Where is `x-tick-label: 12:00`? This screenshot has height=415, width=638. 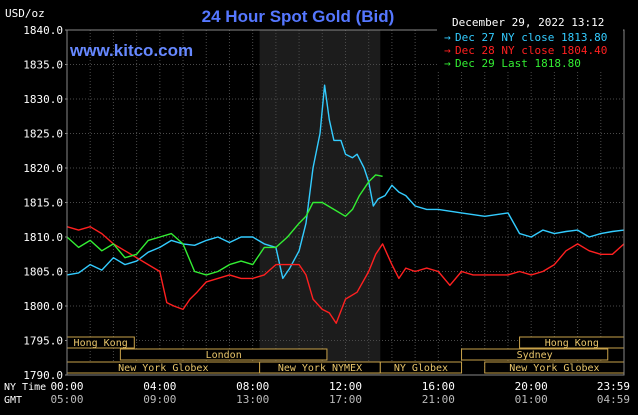 x-tick-label: 12:00 is located at coordinates (345, 386).